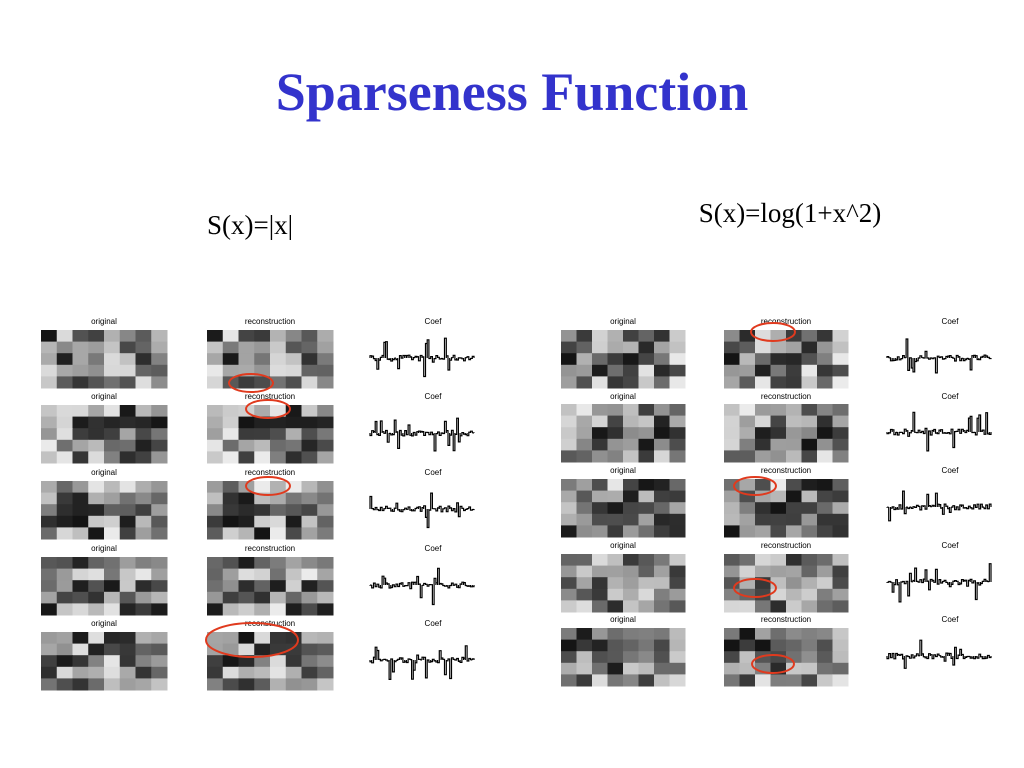 This screenshot has width=1024, height=768. What do you see at coordinates (786, 545) in the screenshot?
I see `panel-label: reconstruction` at bounding box center [786, 545].